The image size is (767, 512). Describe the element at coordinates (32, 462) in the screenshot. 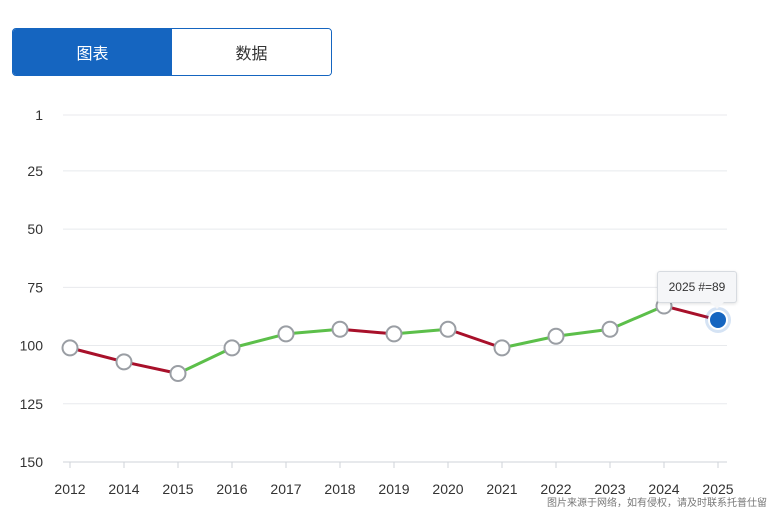

I see `y-tick-label: 150` at that location.